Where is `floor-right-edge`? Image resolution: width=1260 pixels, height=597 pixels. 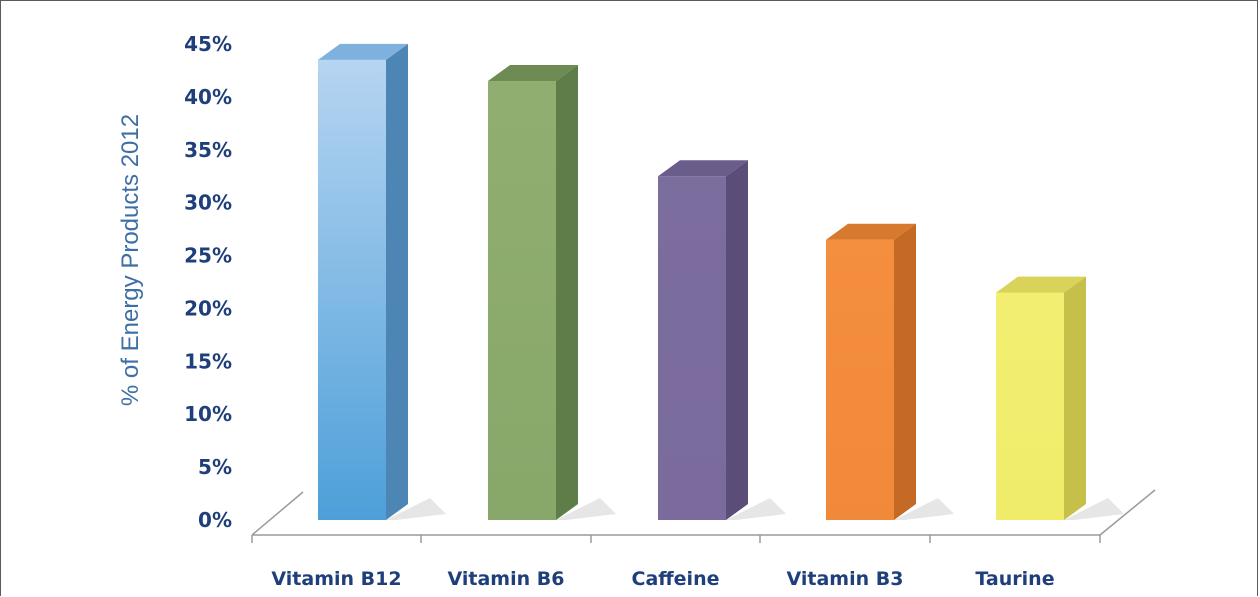
floor-right-edge is located at coordinates (1127, 512).